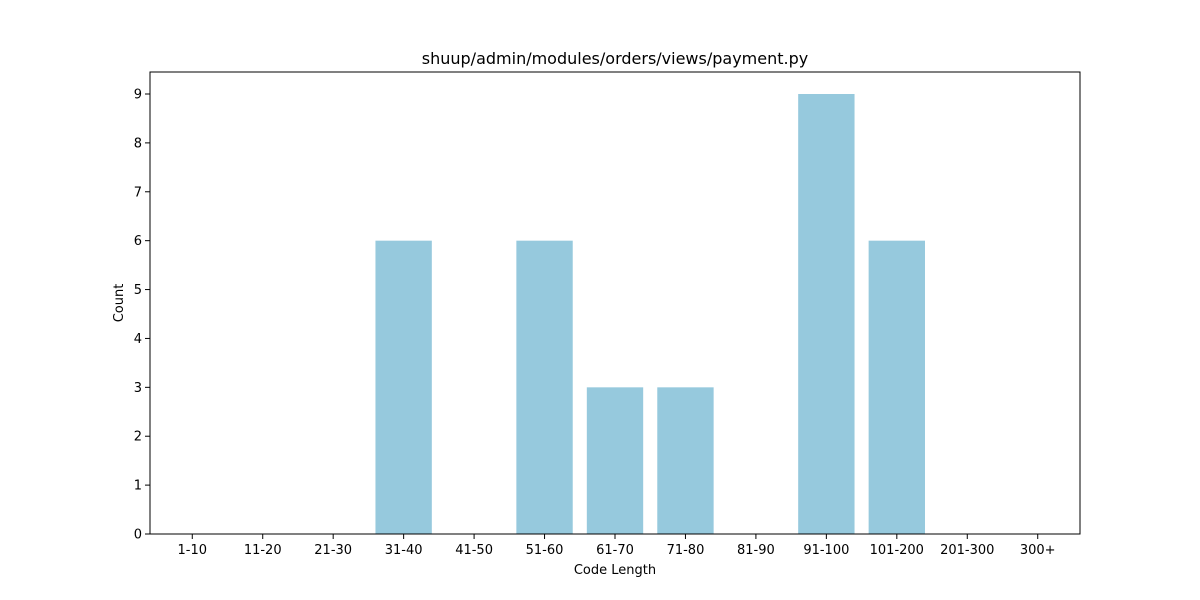  I want to click on y-tick-label: 2, so click(138, 437).